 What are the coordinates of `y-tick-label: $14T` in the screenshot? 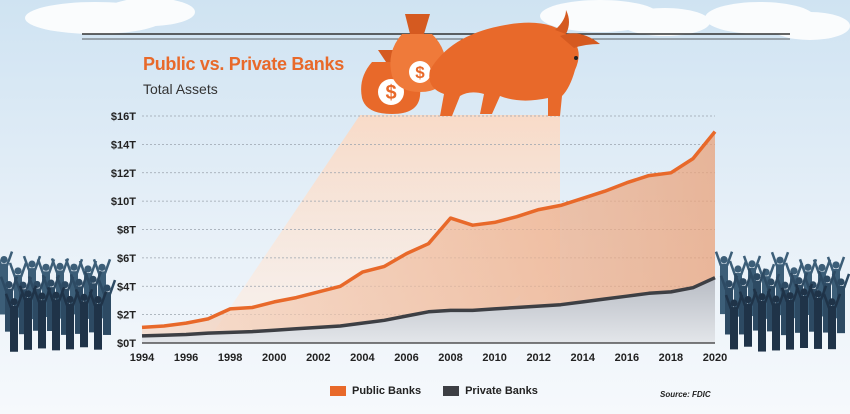 It's located at (123, 145).